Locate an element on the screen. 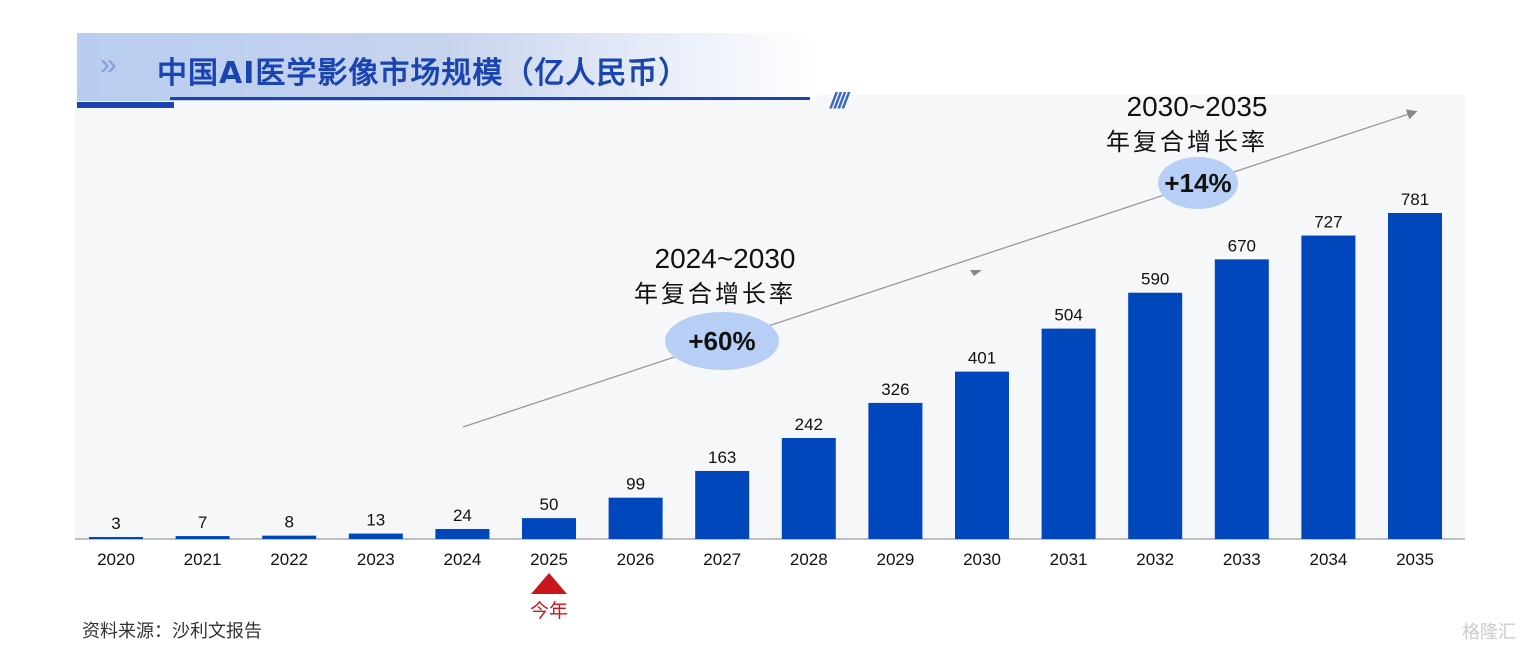 Image resolution: width=1538 pixels, height=646 pixels. bar-2028 is located at coordinates (808, 488).